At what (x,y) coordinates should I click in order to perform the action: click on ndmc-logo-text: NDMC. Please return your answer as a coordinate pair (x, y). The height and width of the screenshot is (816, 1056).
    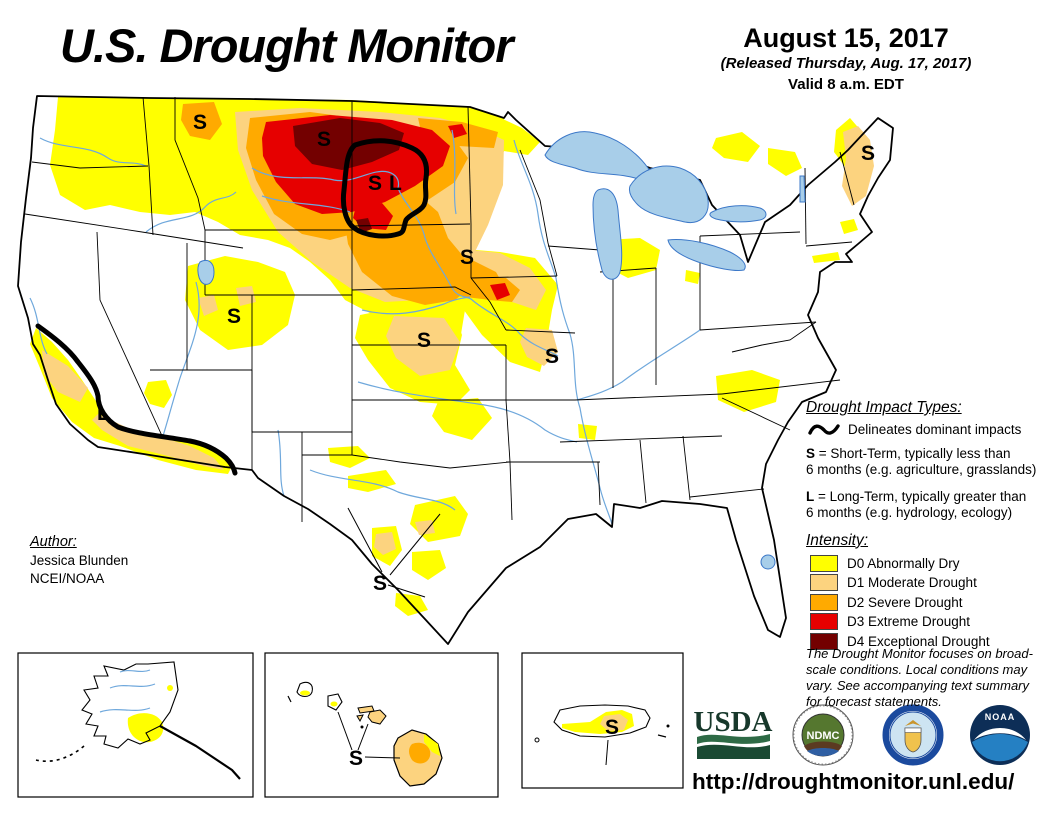
    Looking at the image, I should click on (823, 736).